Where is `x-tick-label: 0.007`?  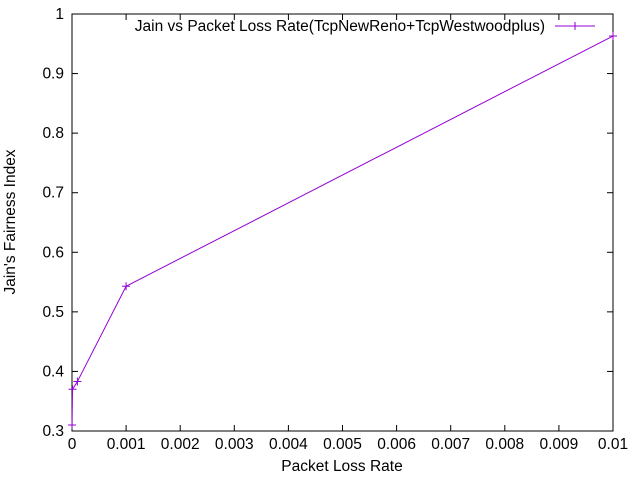
x-tick-label: 0.007 is located at coordinates (450, 444).